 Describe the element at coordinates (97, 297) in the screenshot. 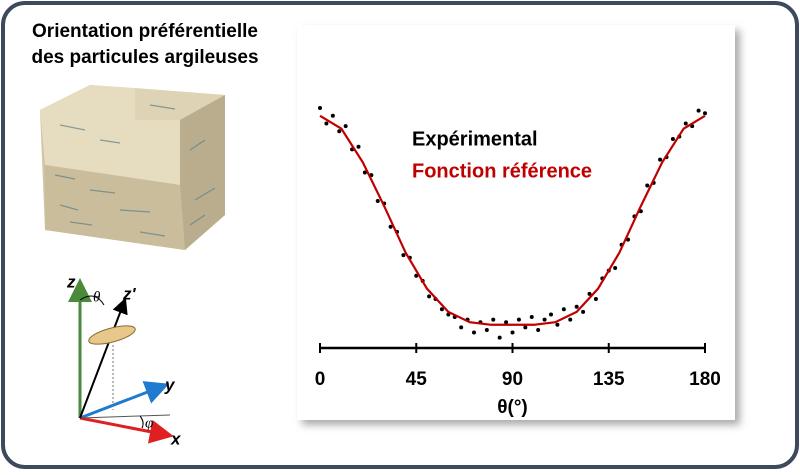

I see `angle-name: θ` at that location.